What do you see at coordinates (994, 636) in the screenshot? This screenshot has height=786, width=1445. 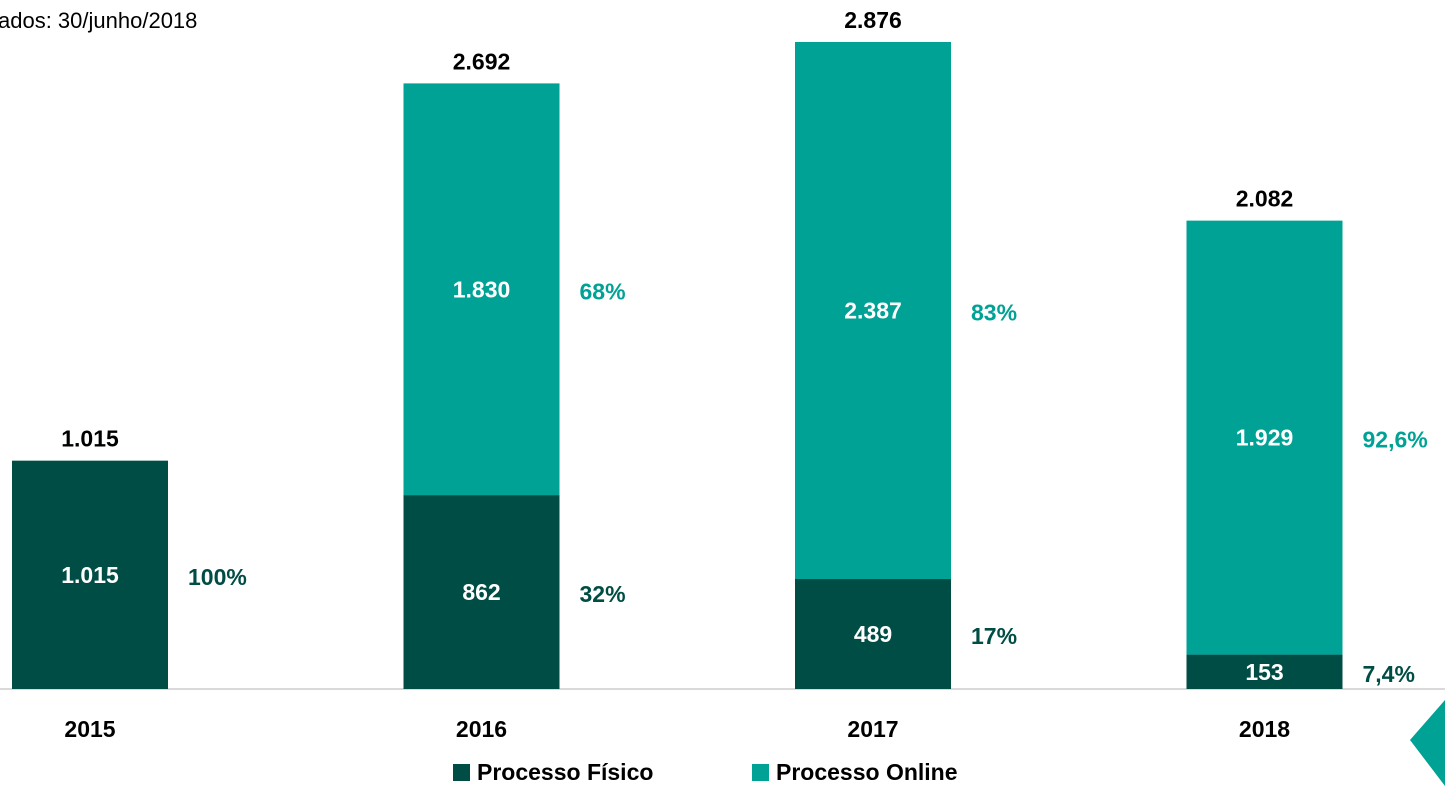 I see `percent-label: 17%` at bounding box center [994, 636].